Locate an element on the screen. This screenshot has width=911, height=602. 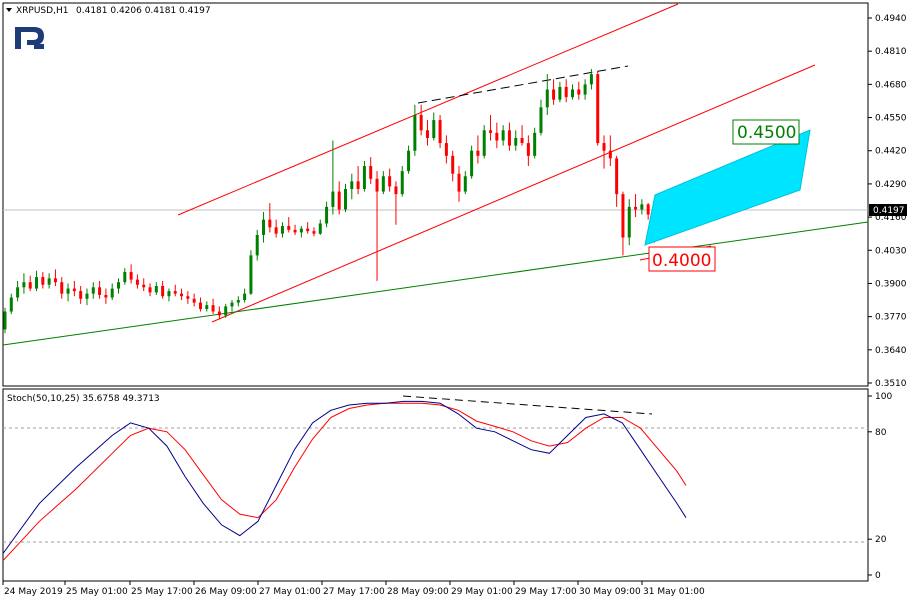
stoch-tick-label: 100 is located at coordinates (883, 397).